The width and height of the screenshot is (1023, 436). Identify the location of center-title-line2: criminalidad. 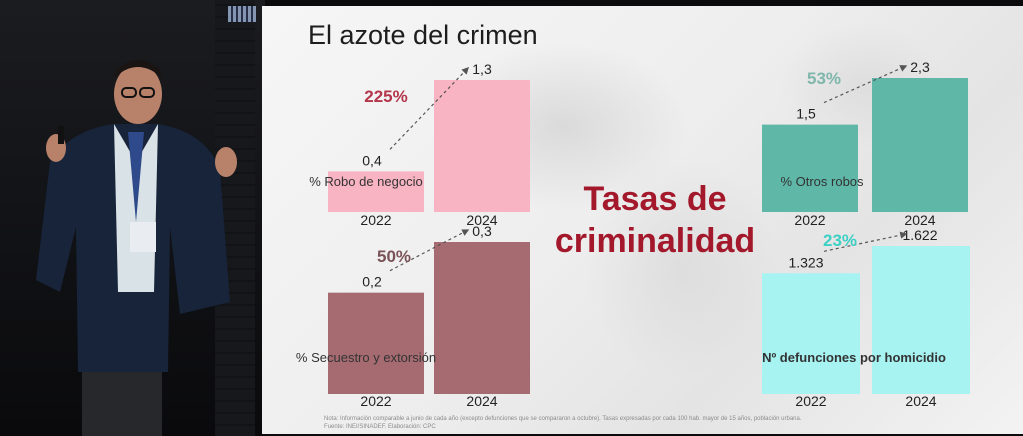
(655, 241).